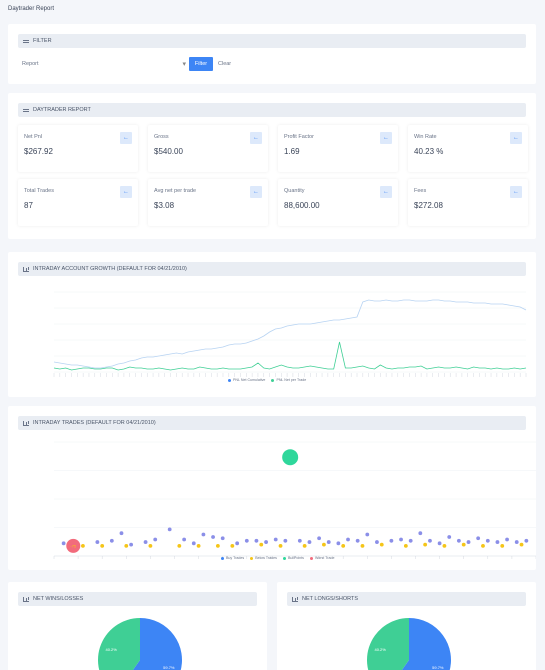 Image resolution: width=545 pixels, height=670 pixels. Describe the element at coordinates (294, 191) in the screenshot. I see `stat-label: Quantity` at that location.